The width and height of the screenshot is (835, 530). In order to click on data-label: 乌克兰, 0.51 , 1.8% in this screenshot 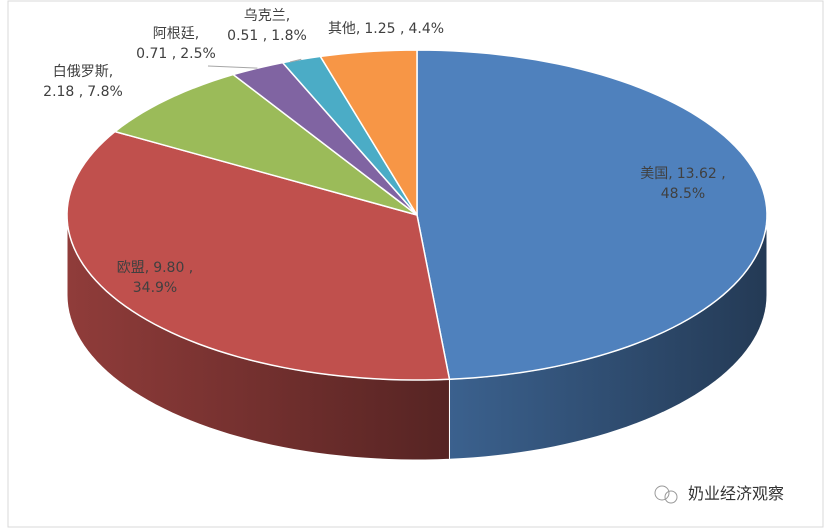, I will do `click(267, 26)`.